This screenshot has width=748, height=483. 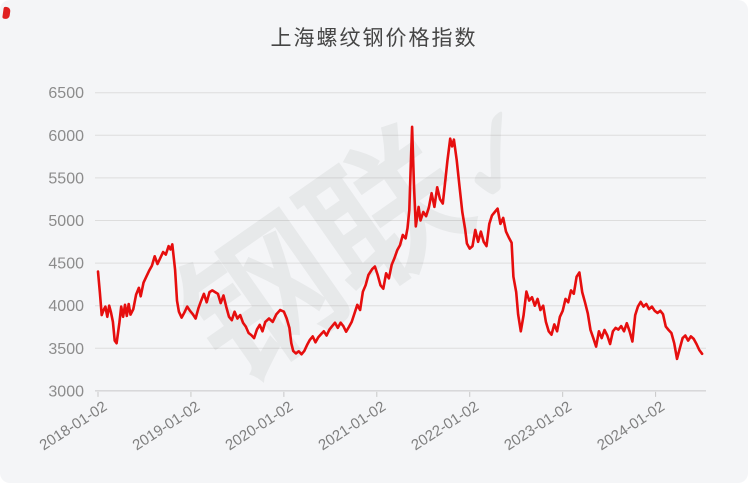 What do you see at coordinates (259, 426) in the screenshot?
I see `x-axis-tick-label: 2020-01-02` at bounding box center [259, 426].